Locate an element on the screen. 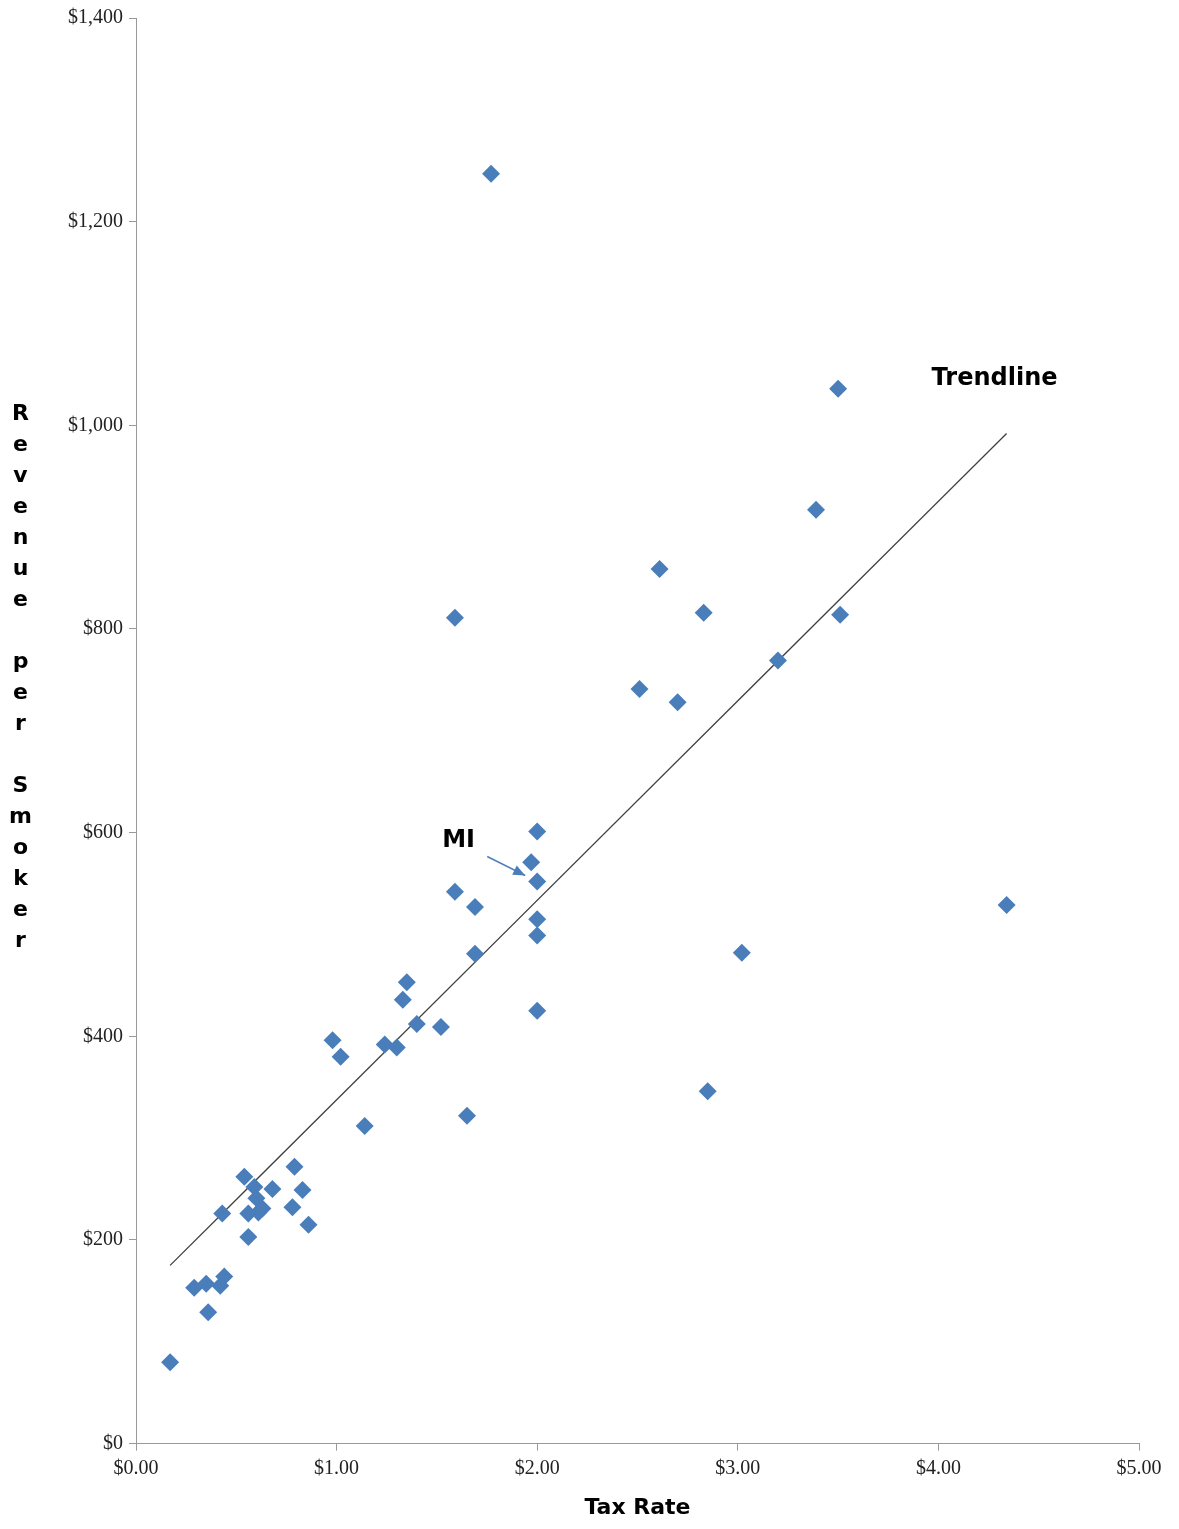 The height and width of the screenshot is (1529, 1179). y-tick-label: $1,200 is located at coordinates (95, 219).